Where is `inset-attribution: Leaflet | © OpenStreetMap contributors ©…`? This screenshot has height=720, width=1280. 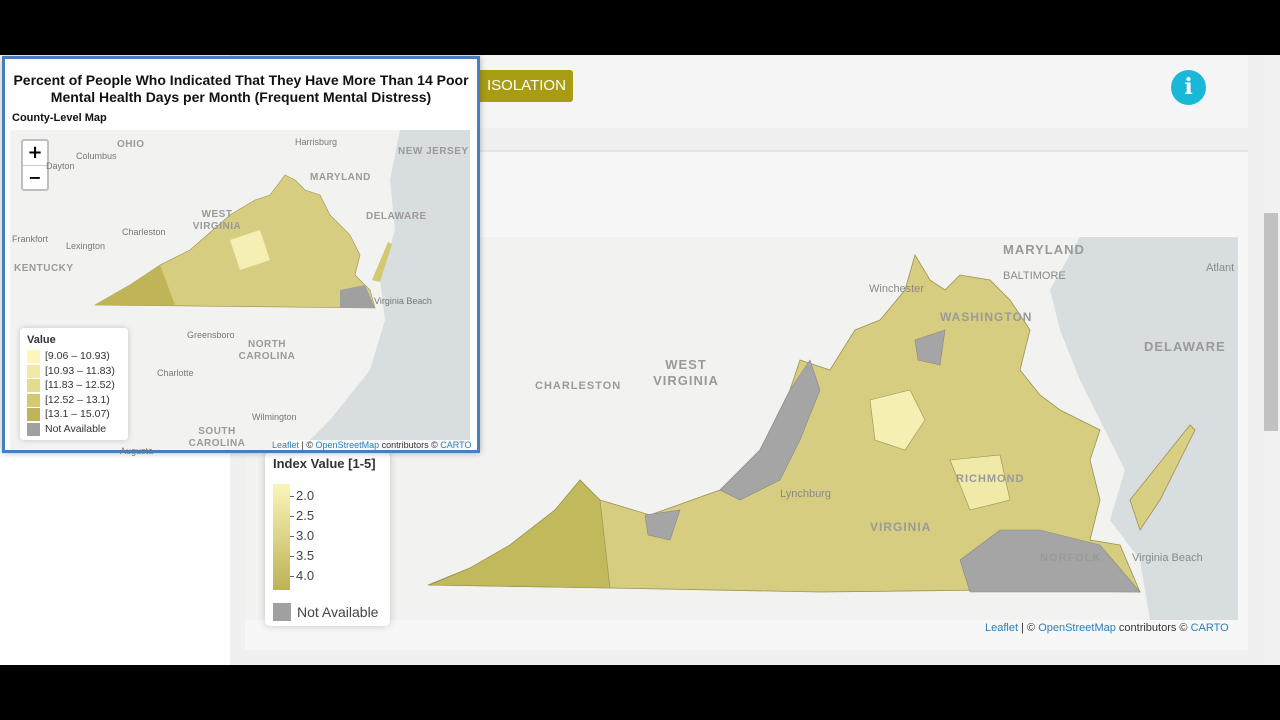
inset-attribution: Leaflet | © OpenStreetMap contributors ©… is located at coordinates (372, 445).